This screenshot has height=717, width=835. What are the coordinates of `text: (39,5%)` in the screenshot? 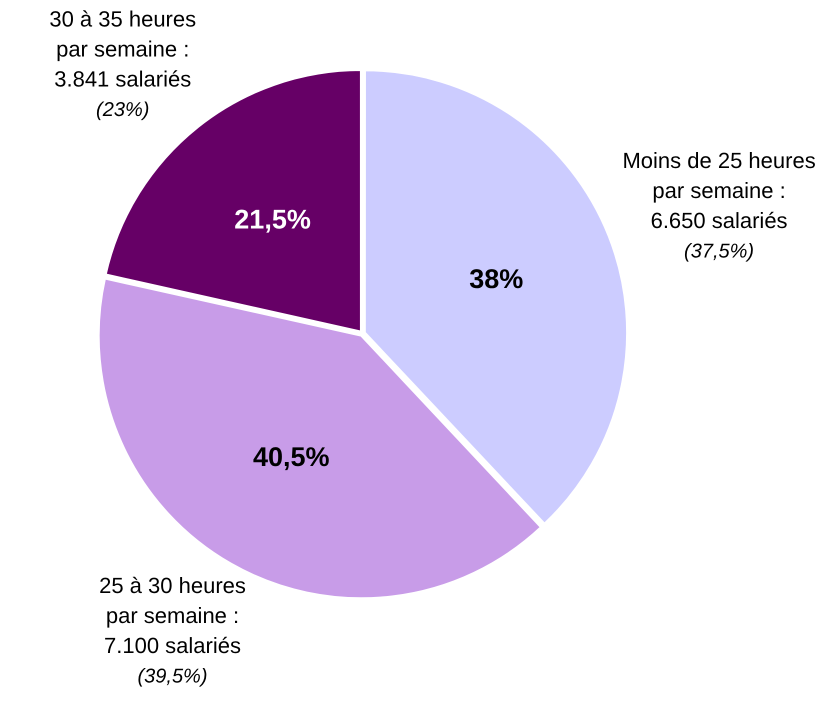 It's located at (172, 676).